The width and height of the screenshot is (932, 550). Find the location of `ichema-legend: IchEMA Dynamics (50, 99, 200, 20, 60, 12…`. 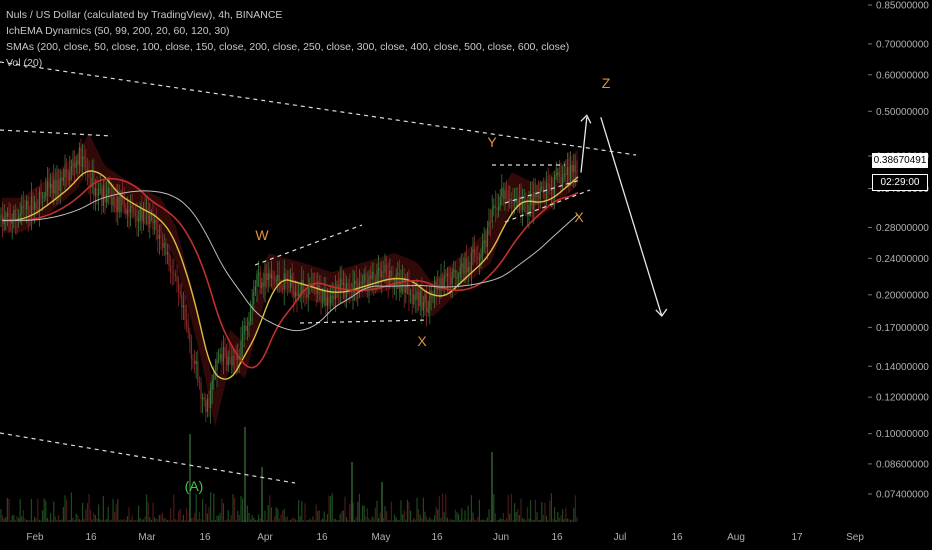

ichema-legend: IchEMA Dynamics (50, 99, 200, 20, 60, 12… is located at coordinates (118, 31).